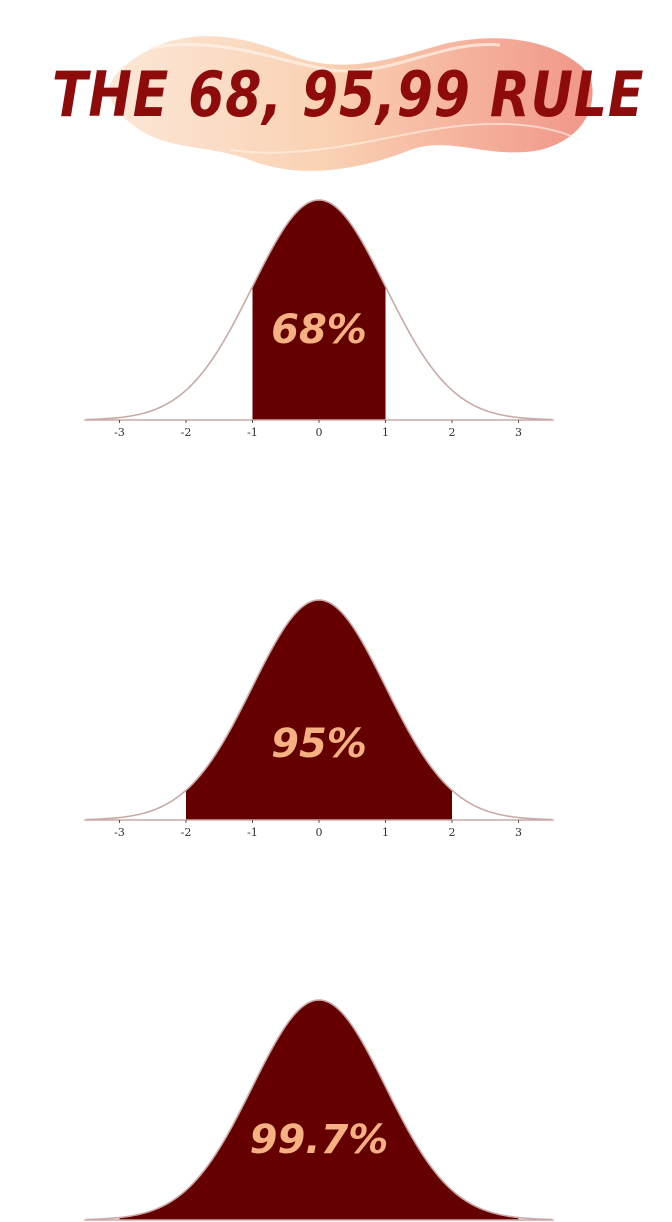  I want to click on percentage-label: 99.7%, so click(319, 1140).